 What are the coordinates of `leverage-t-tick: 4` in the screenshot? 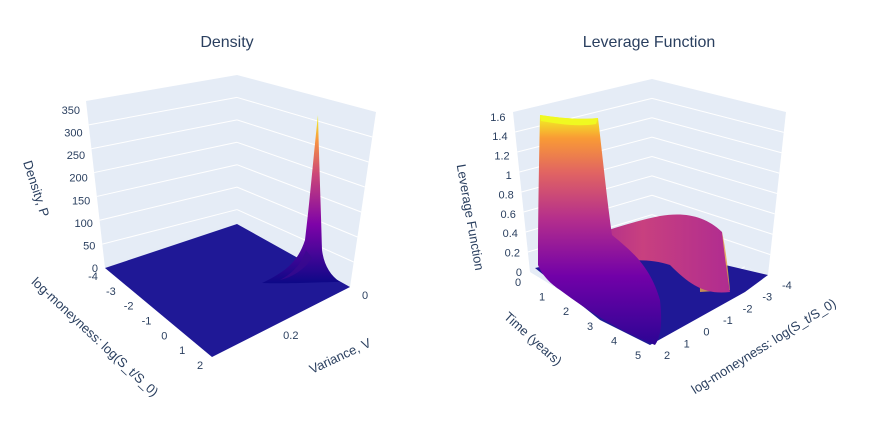 It's located at (614, 341).